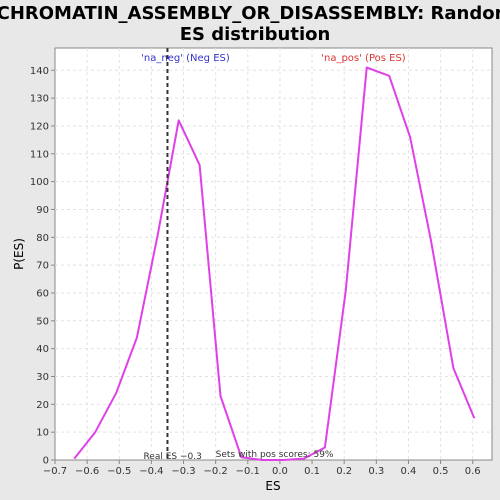 The height and width of the screenshot is (500, 500). What do you see at coordinates (151, 471) in the screenshot?
I see `x-tick-label: −0.4` at bounding box center [151, 471].